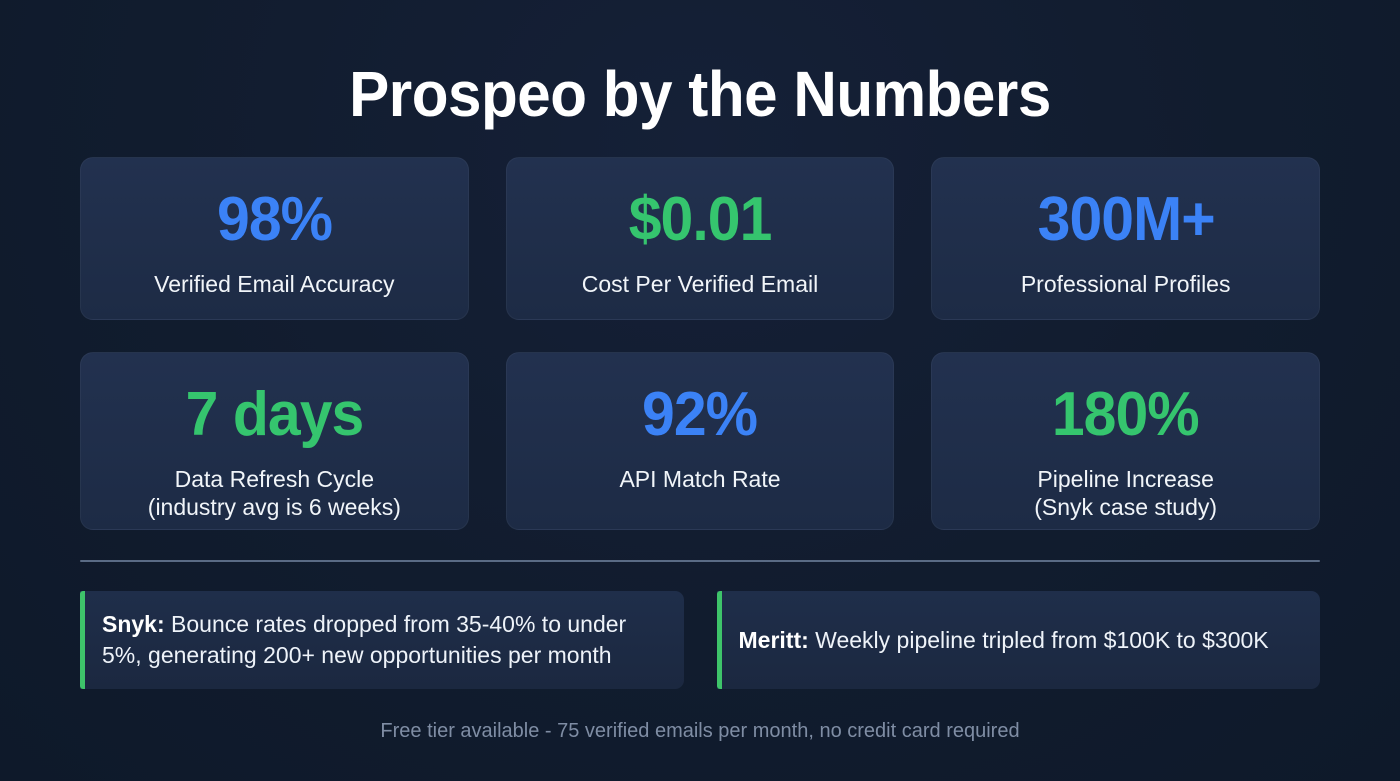 Image resolution: width=1400 pixels, height=781 pixels. I want to click on stat-label: Pipeline Increase (Snyk case study), so click(1126, 493).